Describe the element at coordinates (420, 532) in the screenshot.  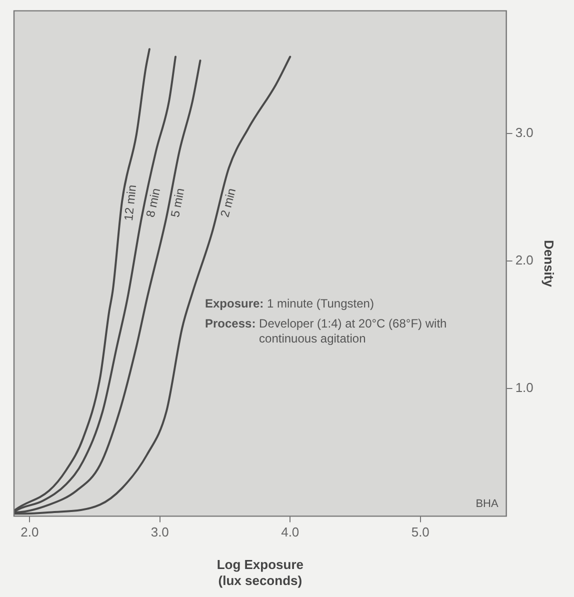
I see `x-tick-label: 5.0` at that location.